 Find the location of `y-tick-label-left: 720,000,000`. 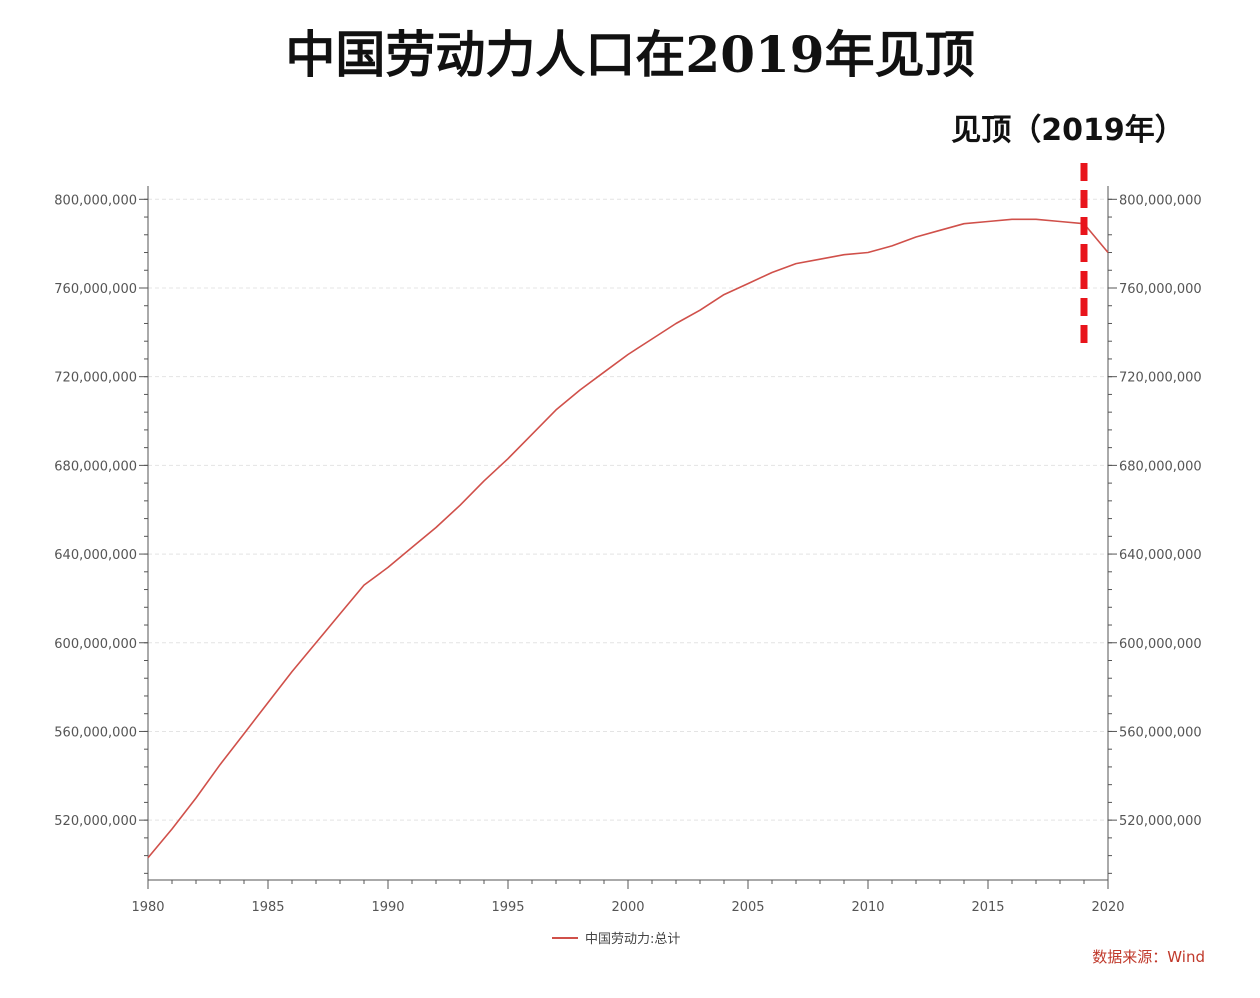

y-tick-label-left: 720,000,000 is located at coordinates (95, 378).